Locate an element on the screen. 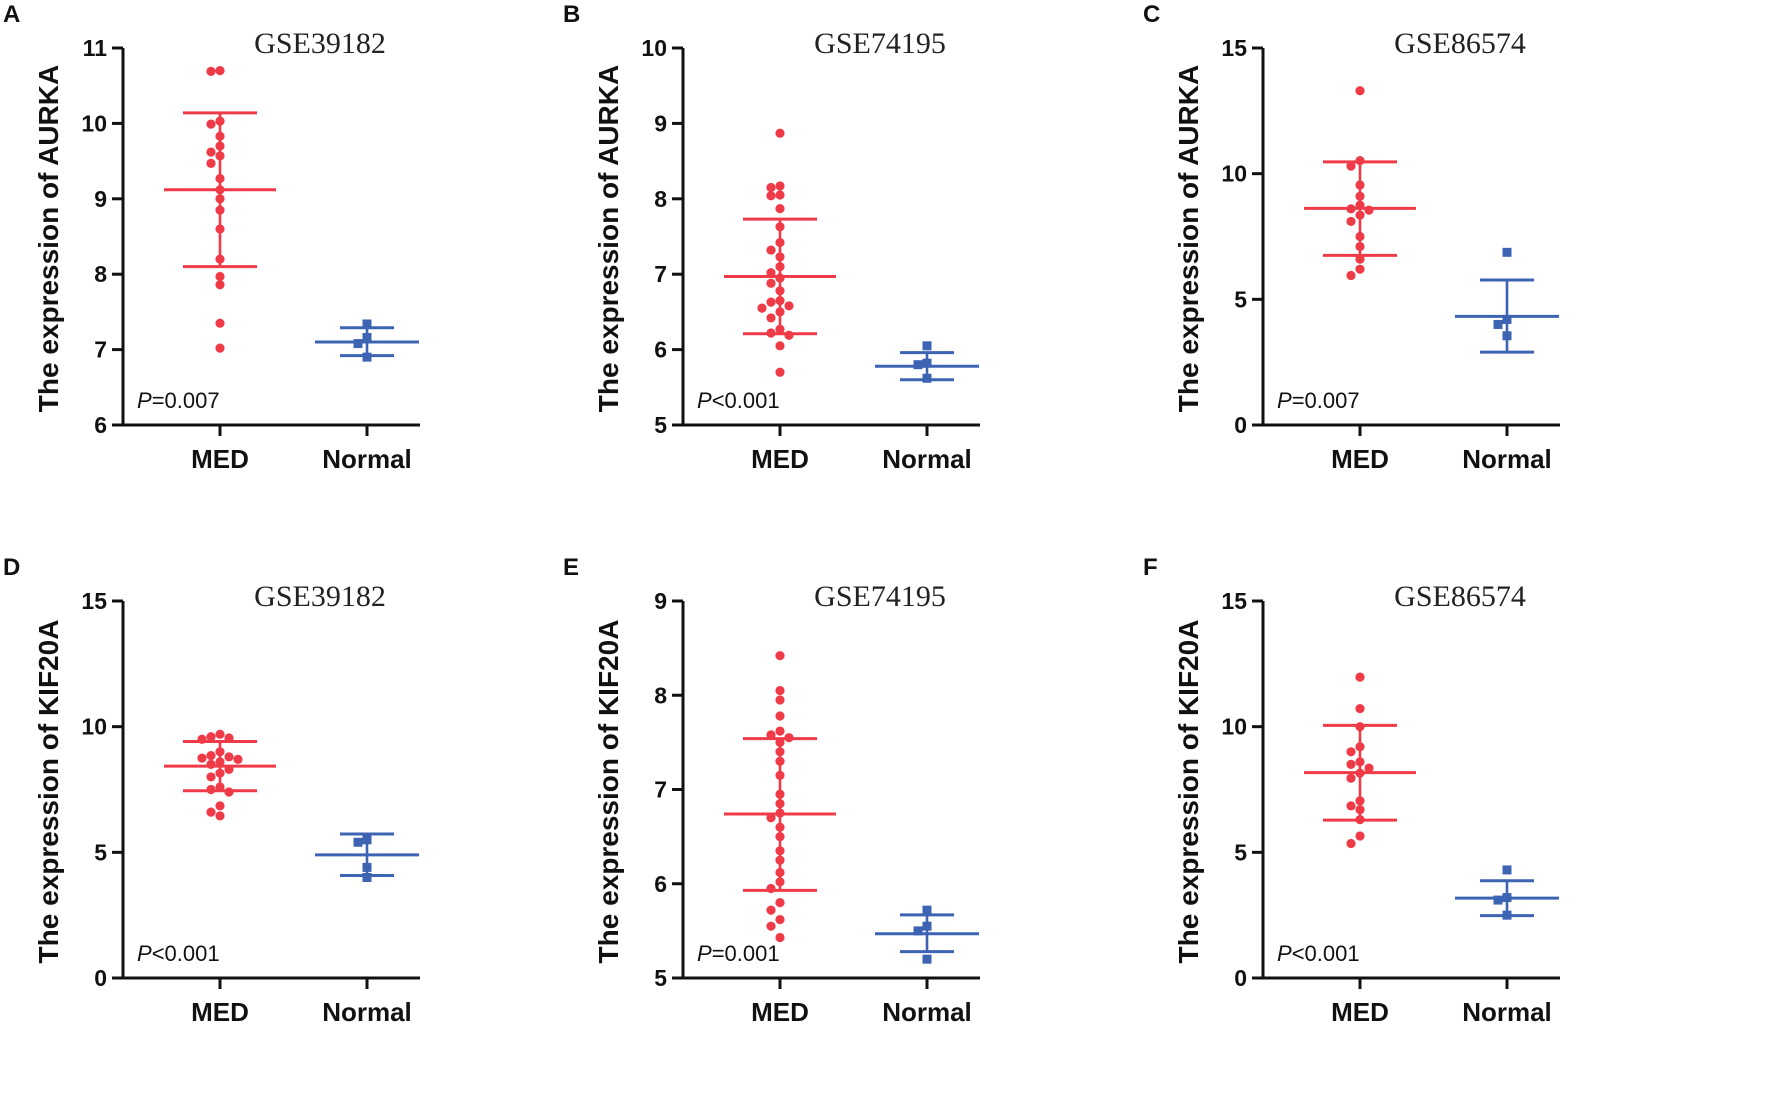  chart-title: GSE86574 is located at coordinates (1460, 596).